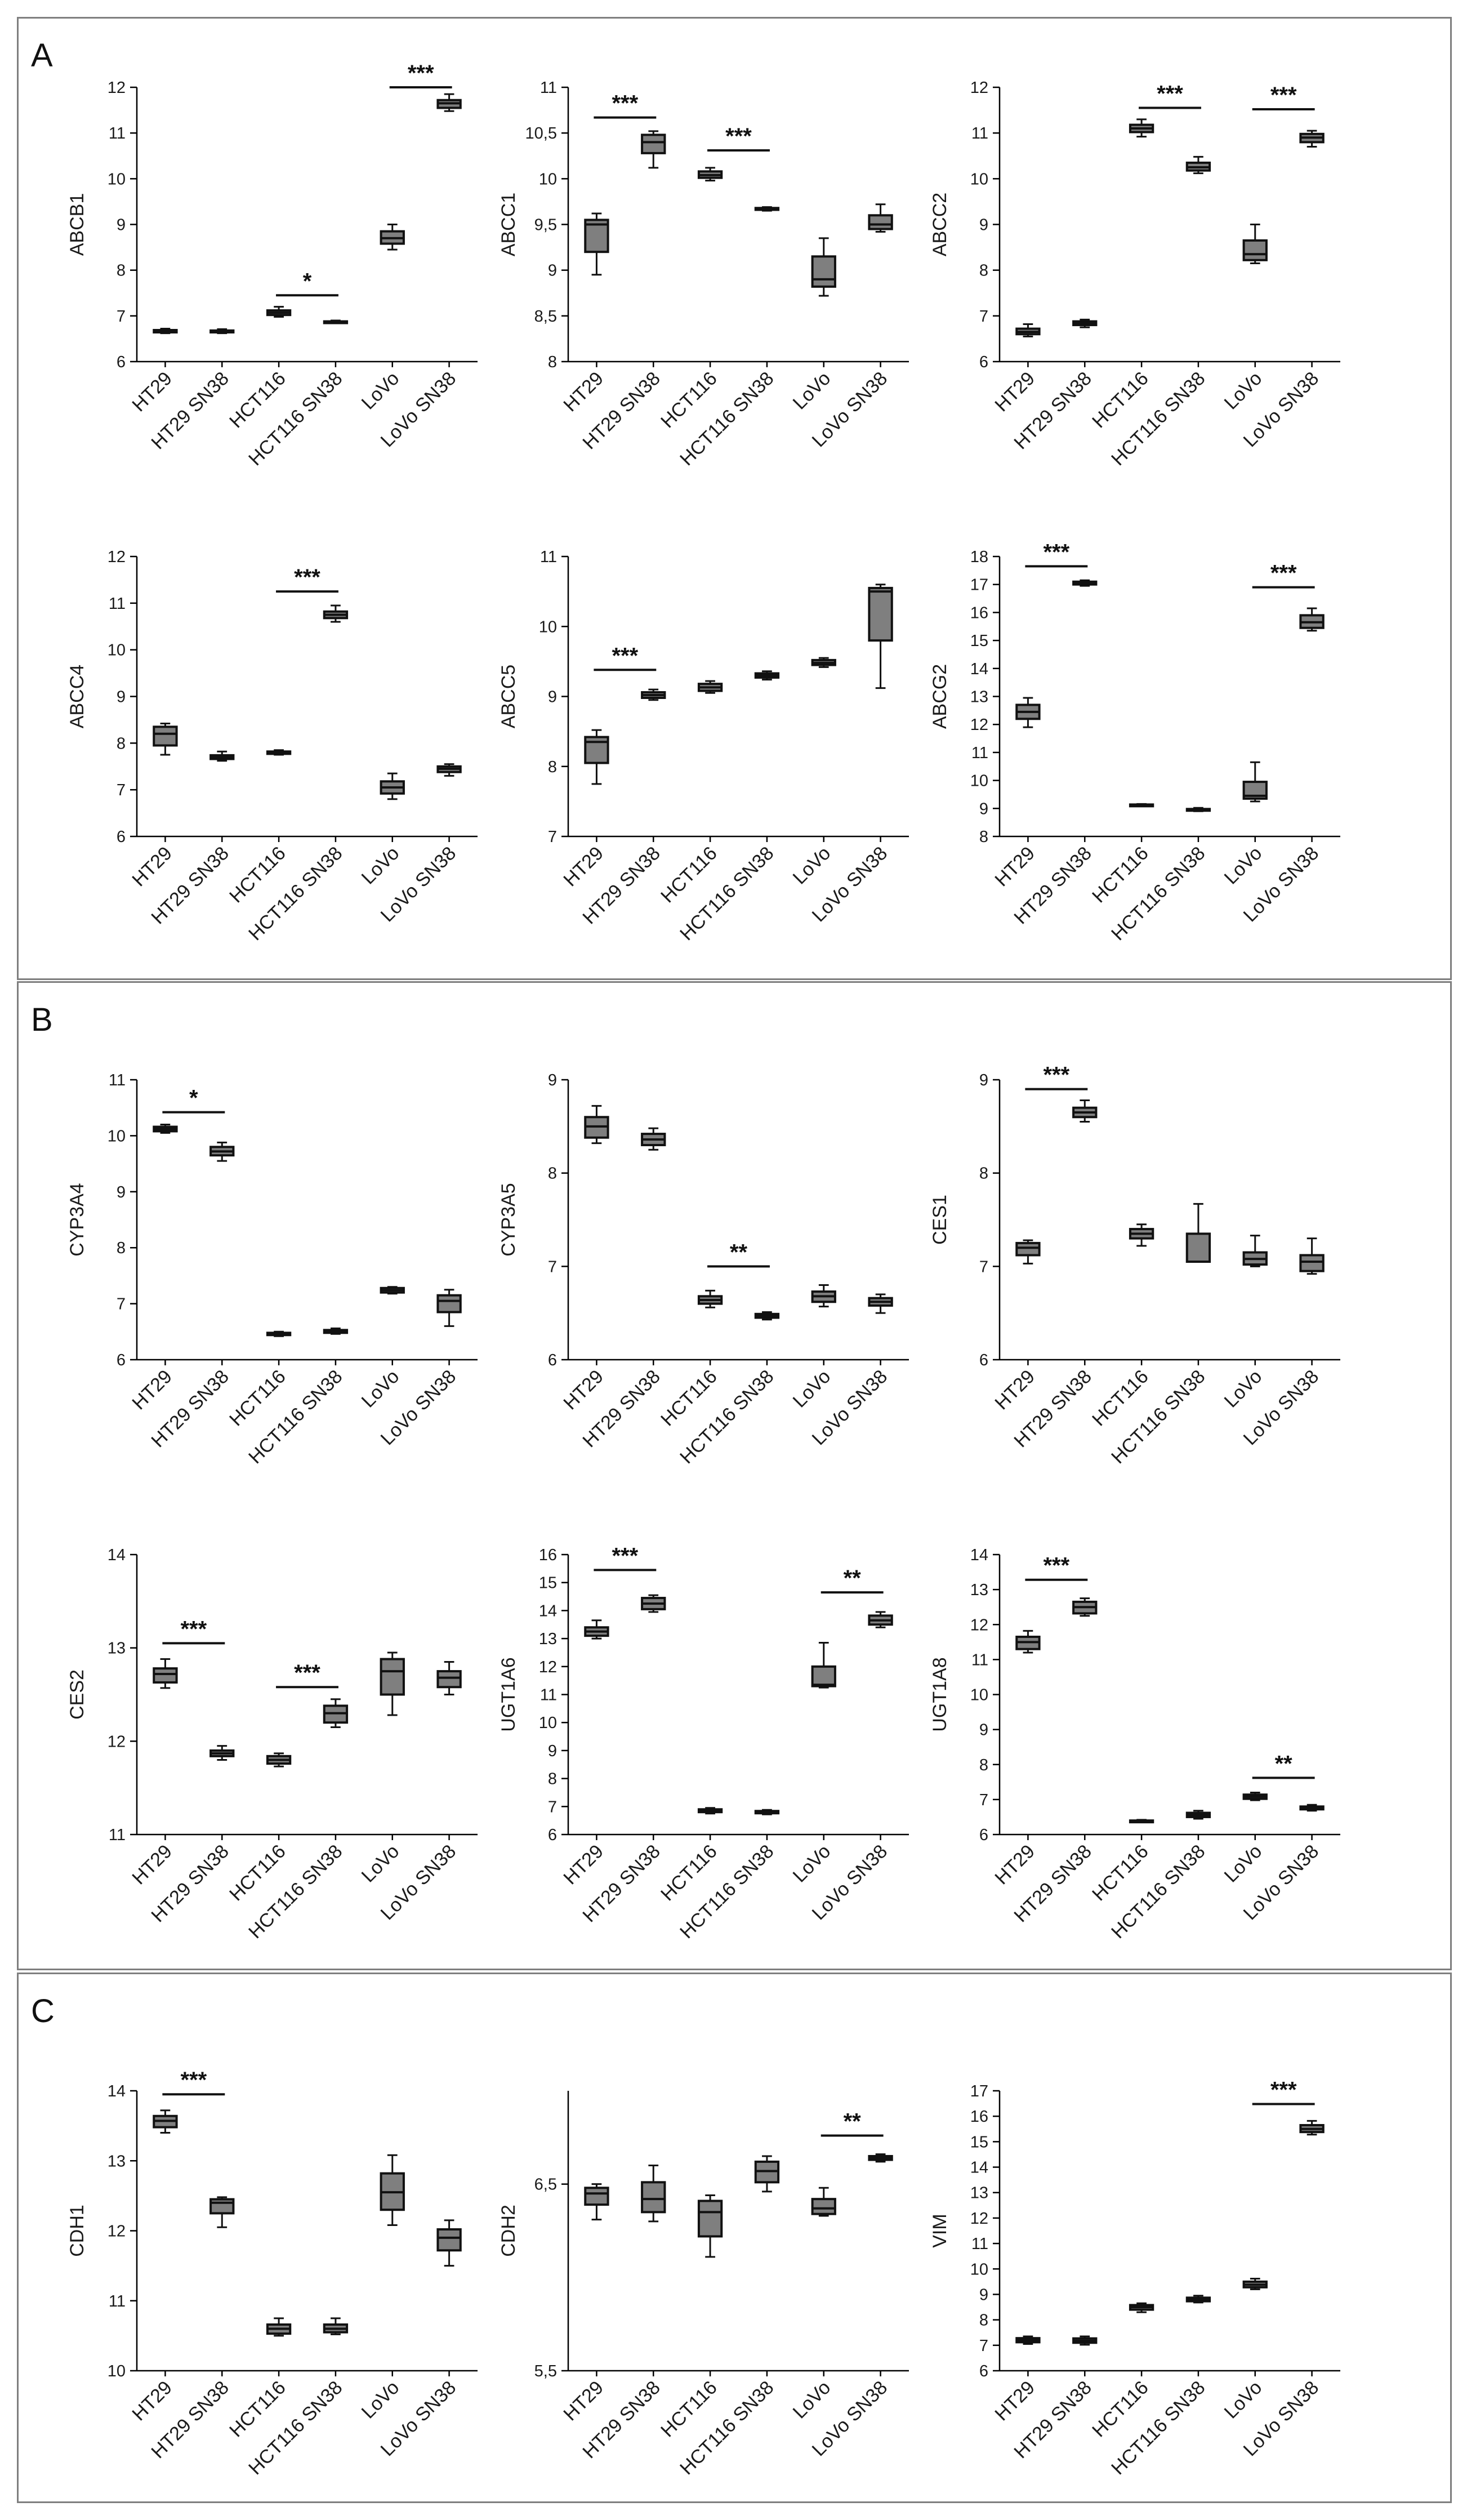 Image resolution: width=1467 pixels, height=2520 pixels. What do you see at coordinates (508, 696) in the screenshot?
I see `y-axis-label: ABCC5` at bounding box center [508, 696].